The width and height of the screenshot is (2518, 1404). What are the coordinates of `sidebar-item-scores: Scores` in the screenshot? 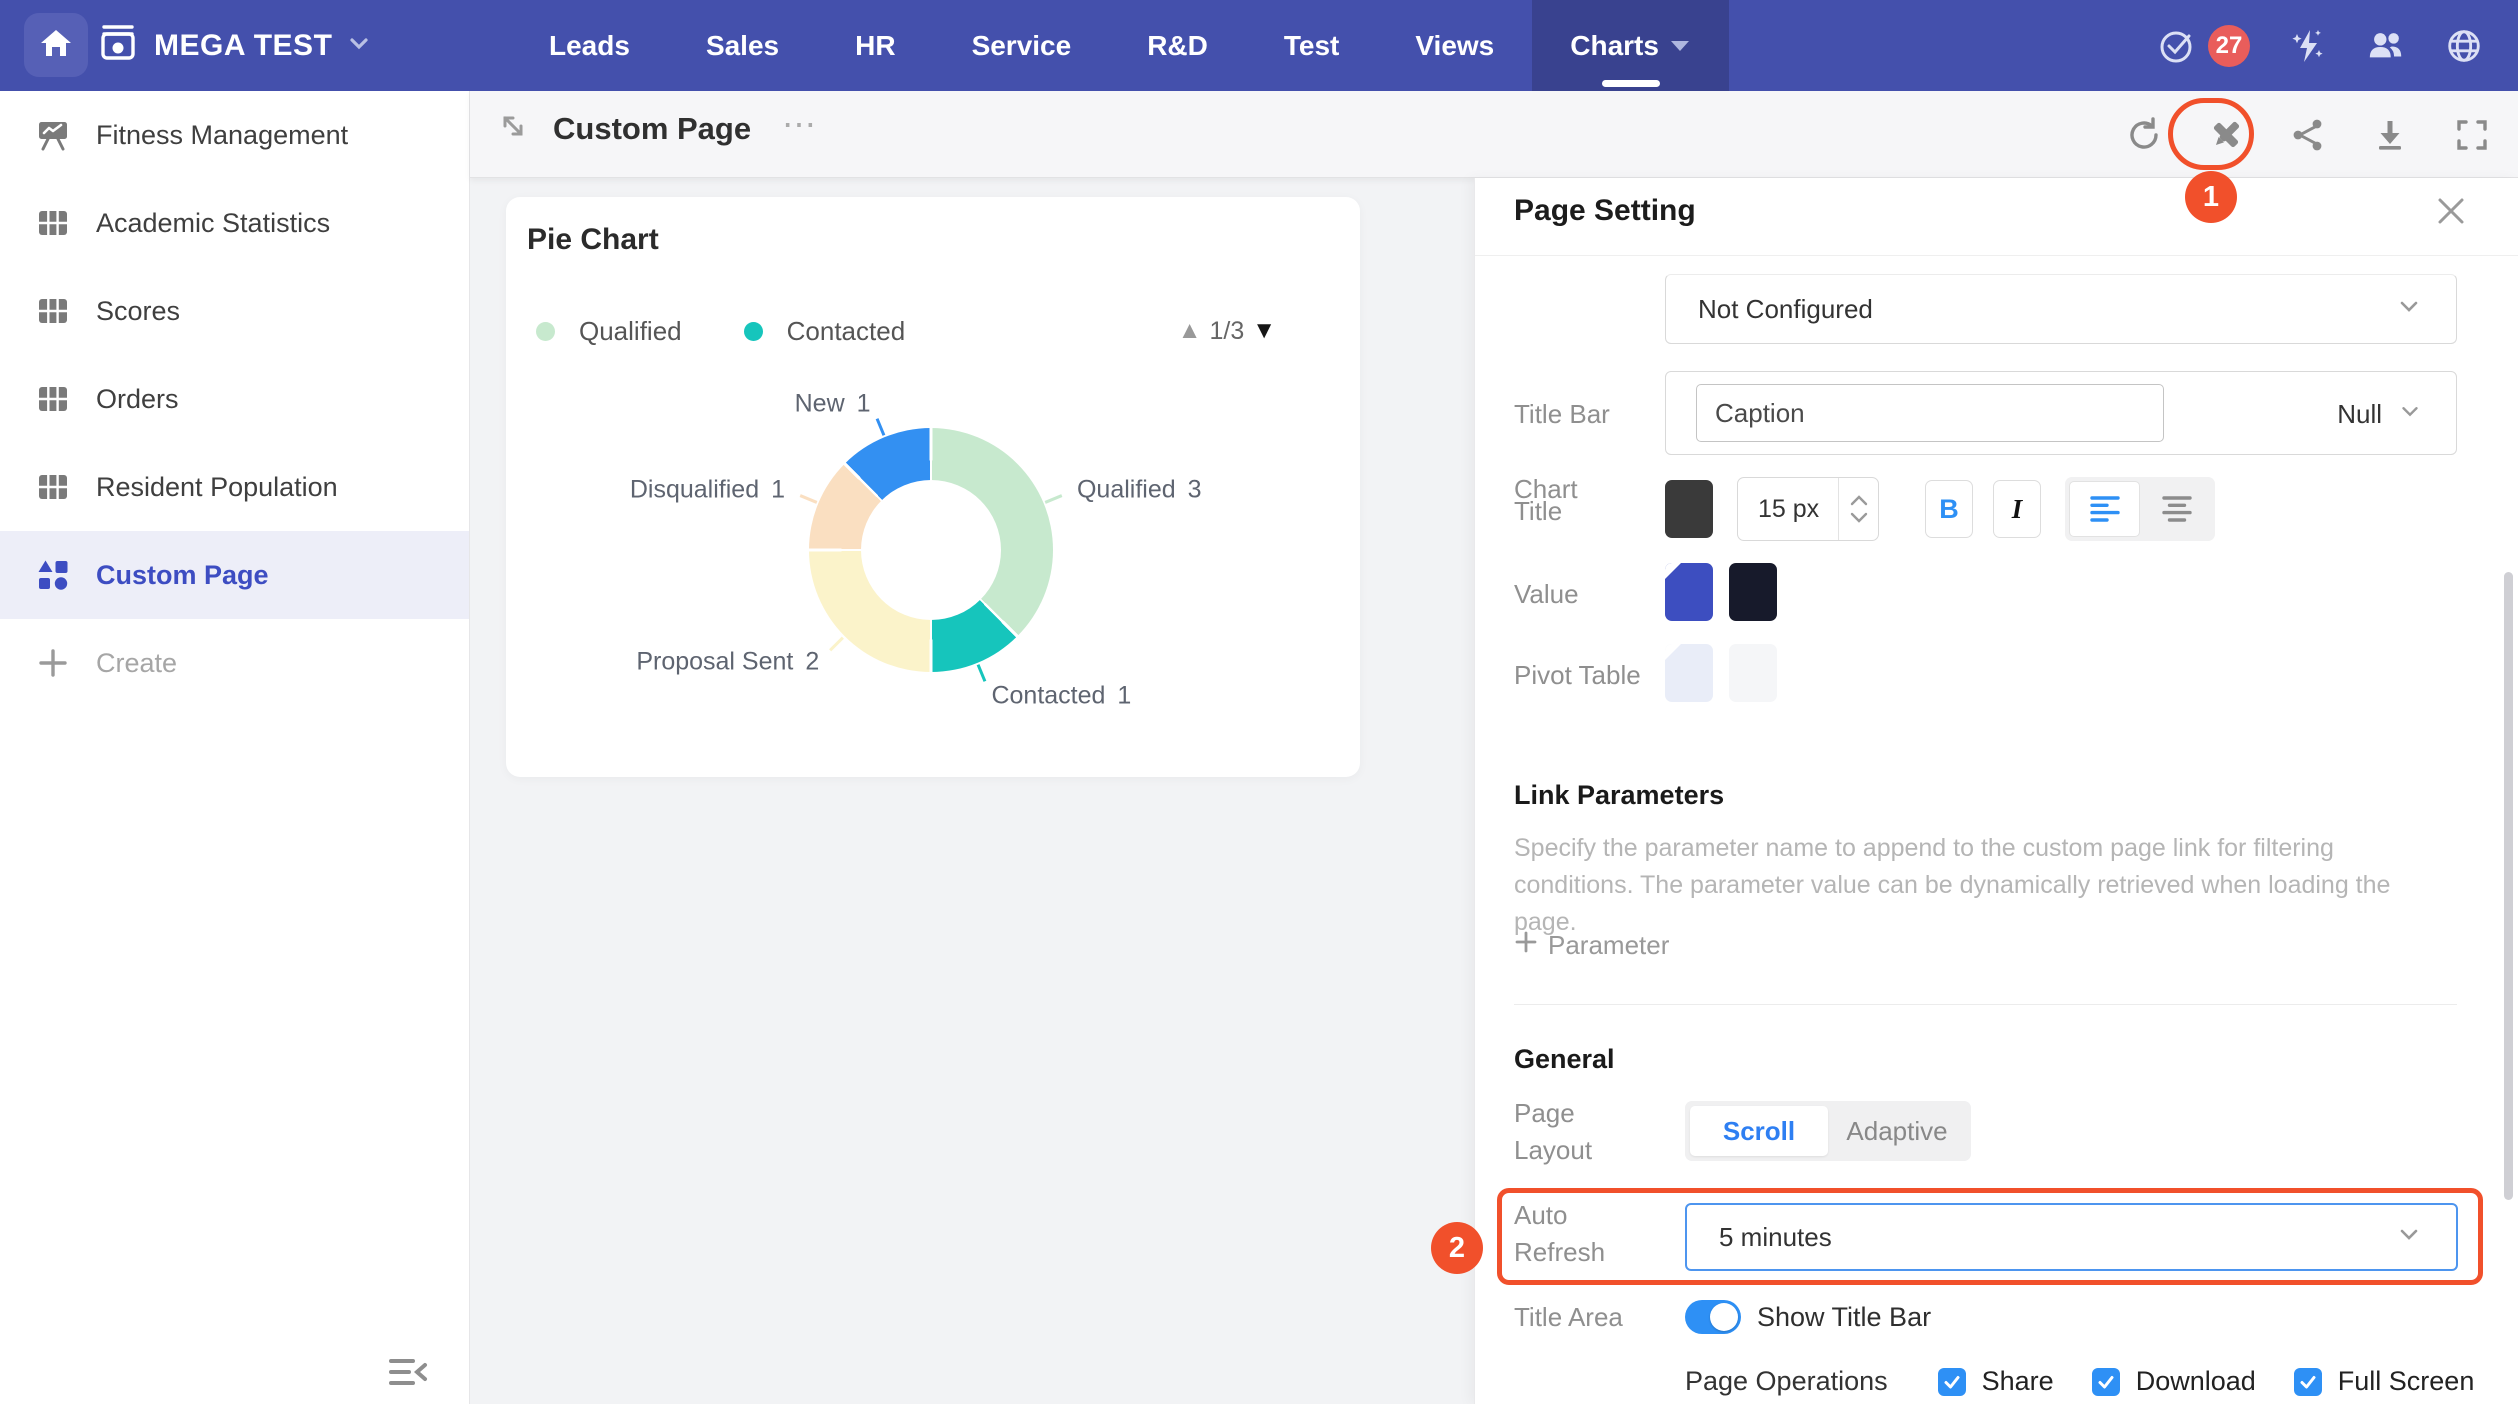 It's located at (234, 311).